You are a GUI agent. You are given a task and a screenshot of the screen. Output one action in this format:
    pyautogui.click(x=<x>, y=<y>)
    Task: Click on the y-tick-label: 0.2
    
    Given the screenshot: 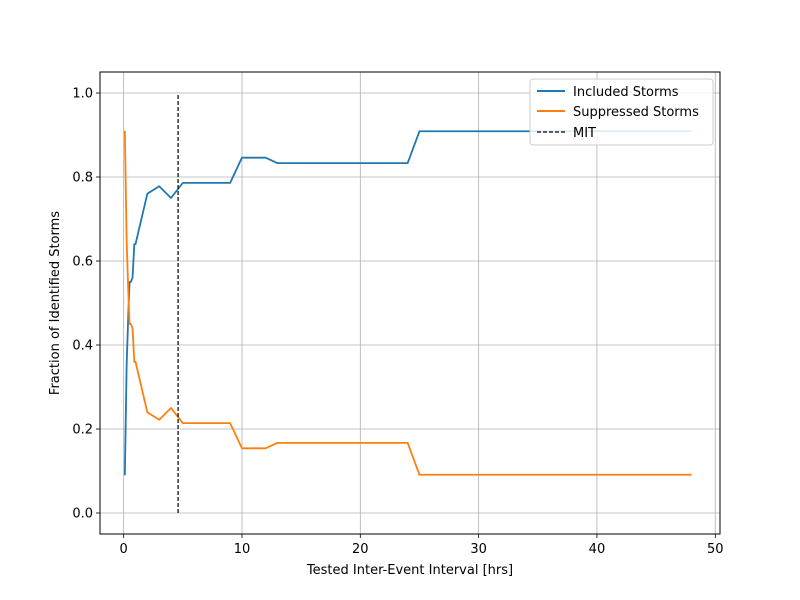 What is the action you would take?
    pyautogui.click(x=82, y=430)
    